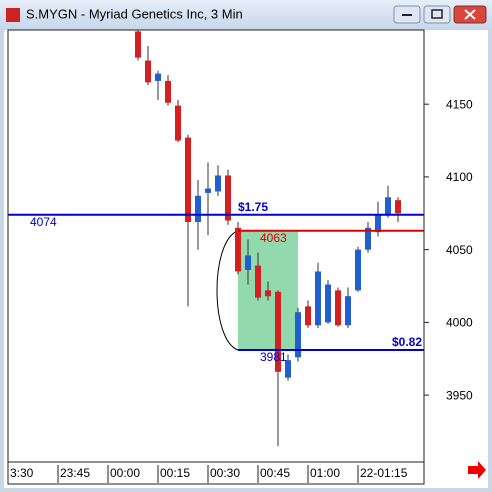  What do you see at coordinates (275, 473) in the screenshot?
I see `x-tick-label: 00:45` at bounding box center [275, 473].